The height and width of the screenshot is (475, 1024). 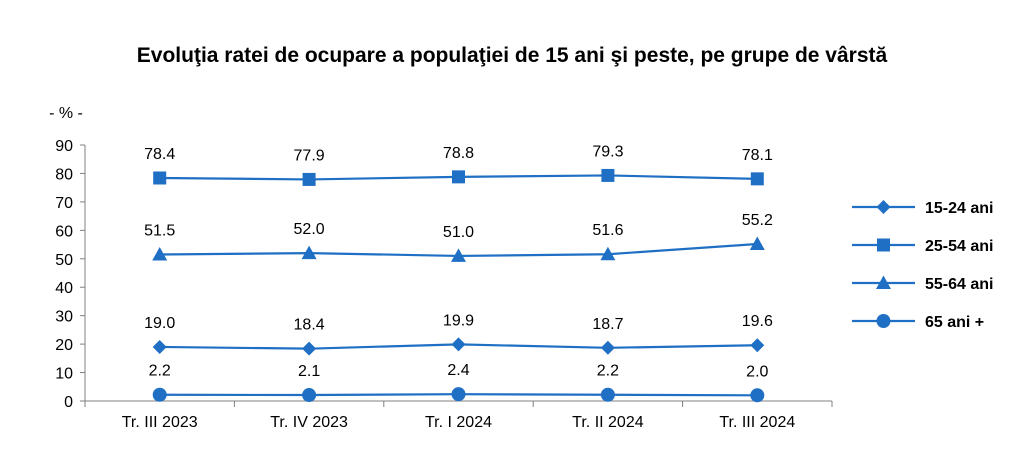 I want to click on legend-item: 25-54 ani, so click(x=922, y=246).